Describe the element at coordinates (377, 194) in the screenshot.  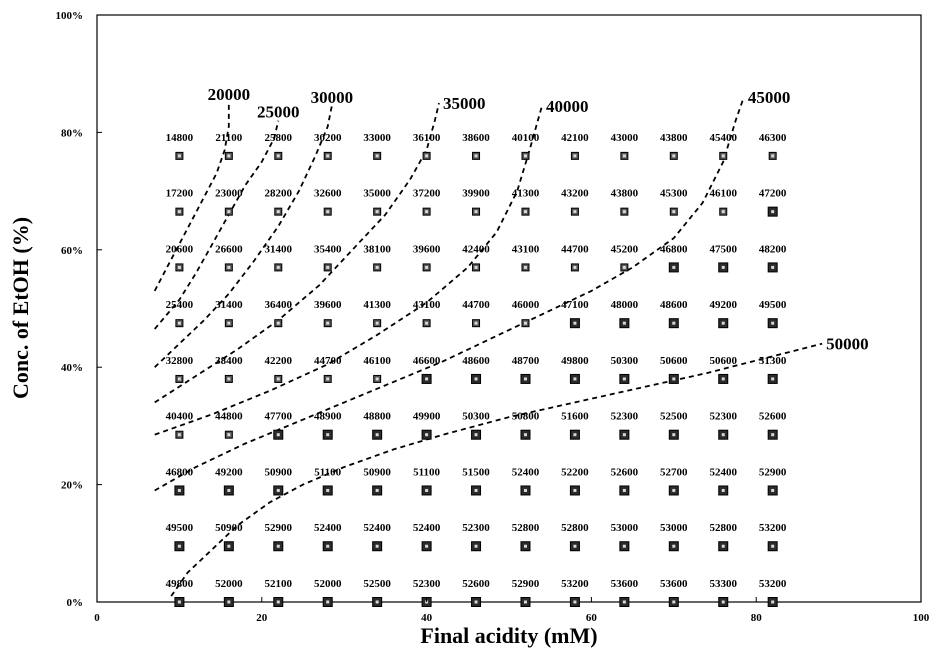
I see `cell-value-label: 35000` at that location.